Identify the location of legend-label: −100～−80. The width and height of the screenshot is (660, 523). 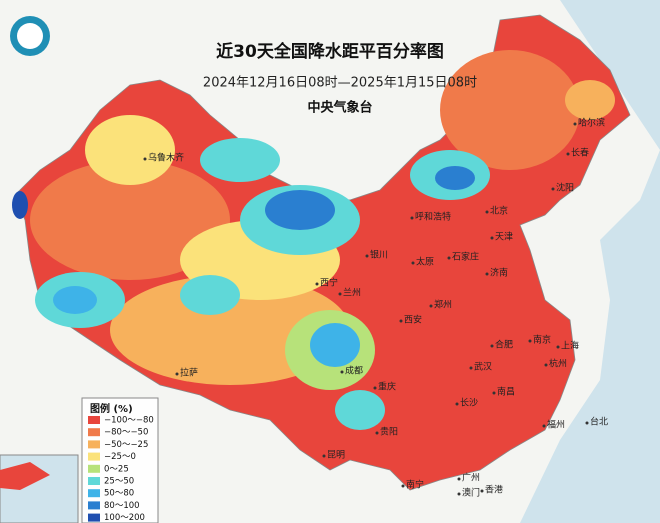
(129, 421).